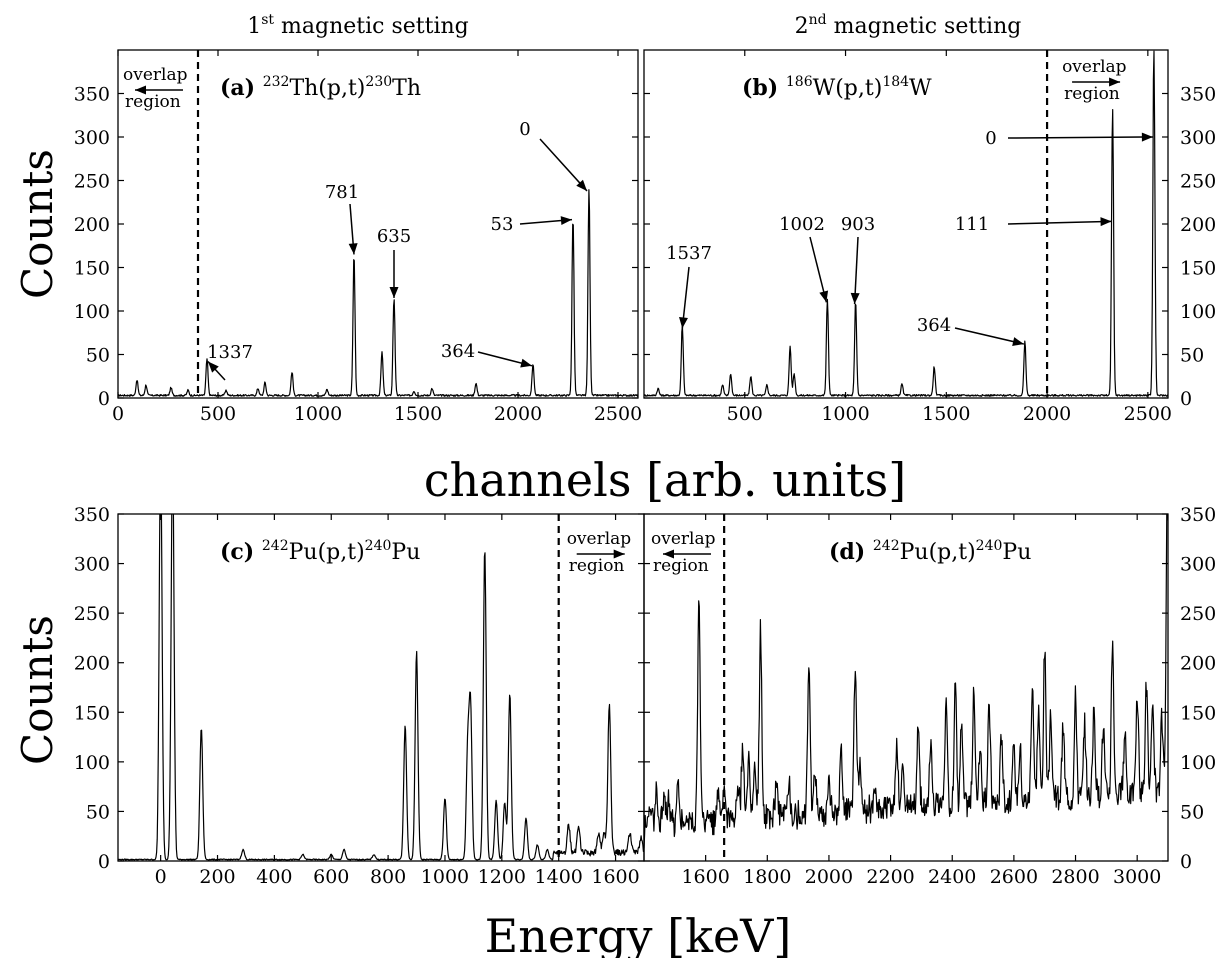 This screenshot has width=1229, height=958. I want to click on panel-title-b: (b) 186W(p,t)184W, so click(837, 87).